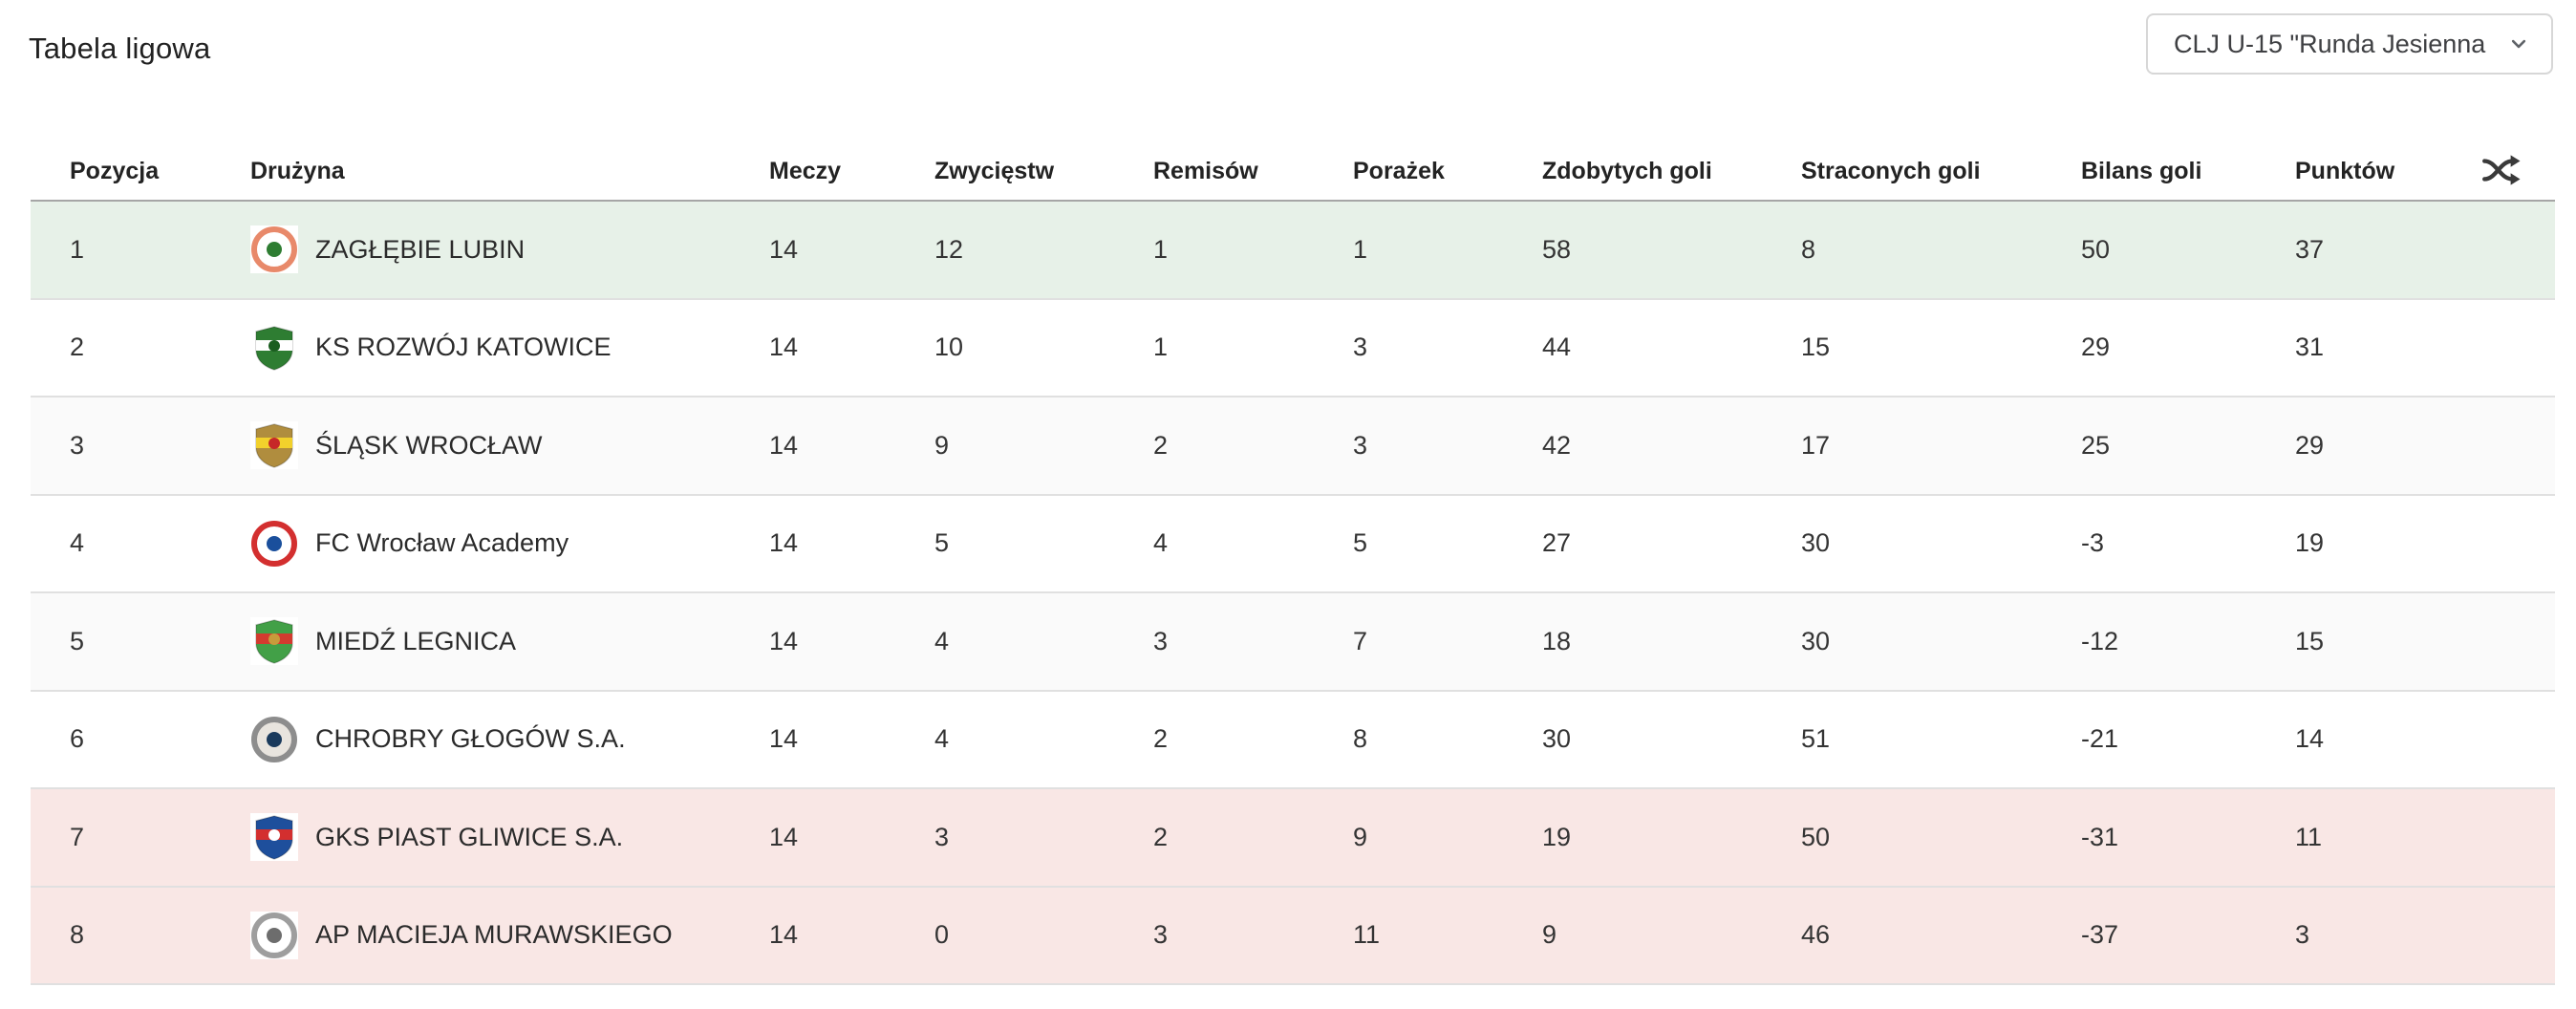 The height and width of the screenshot is (1009, 2576). Describe the element at coordinates (2310, 347) in the screenshot. I see `points-cell: 31` at that location.